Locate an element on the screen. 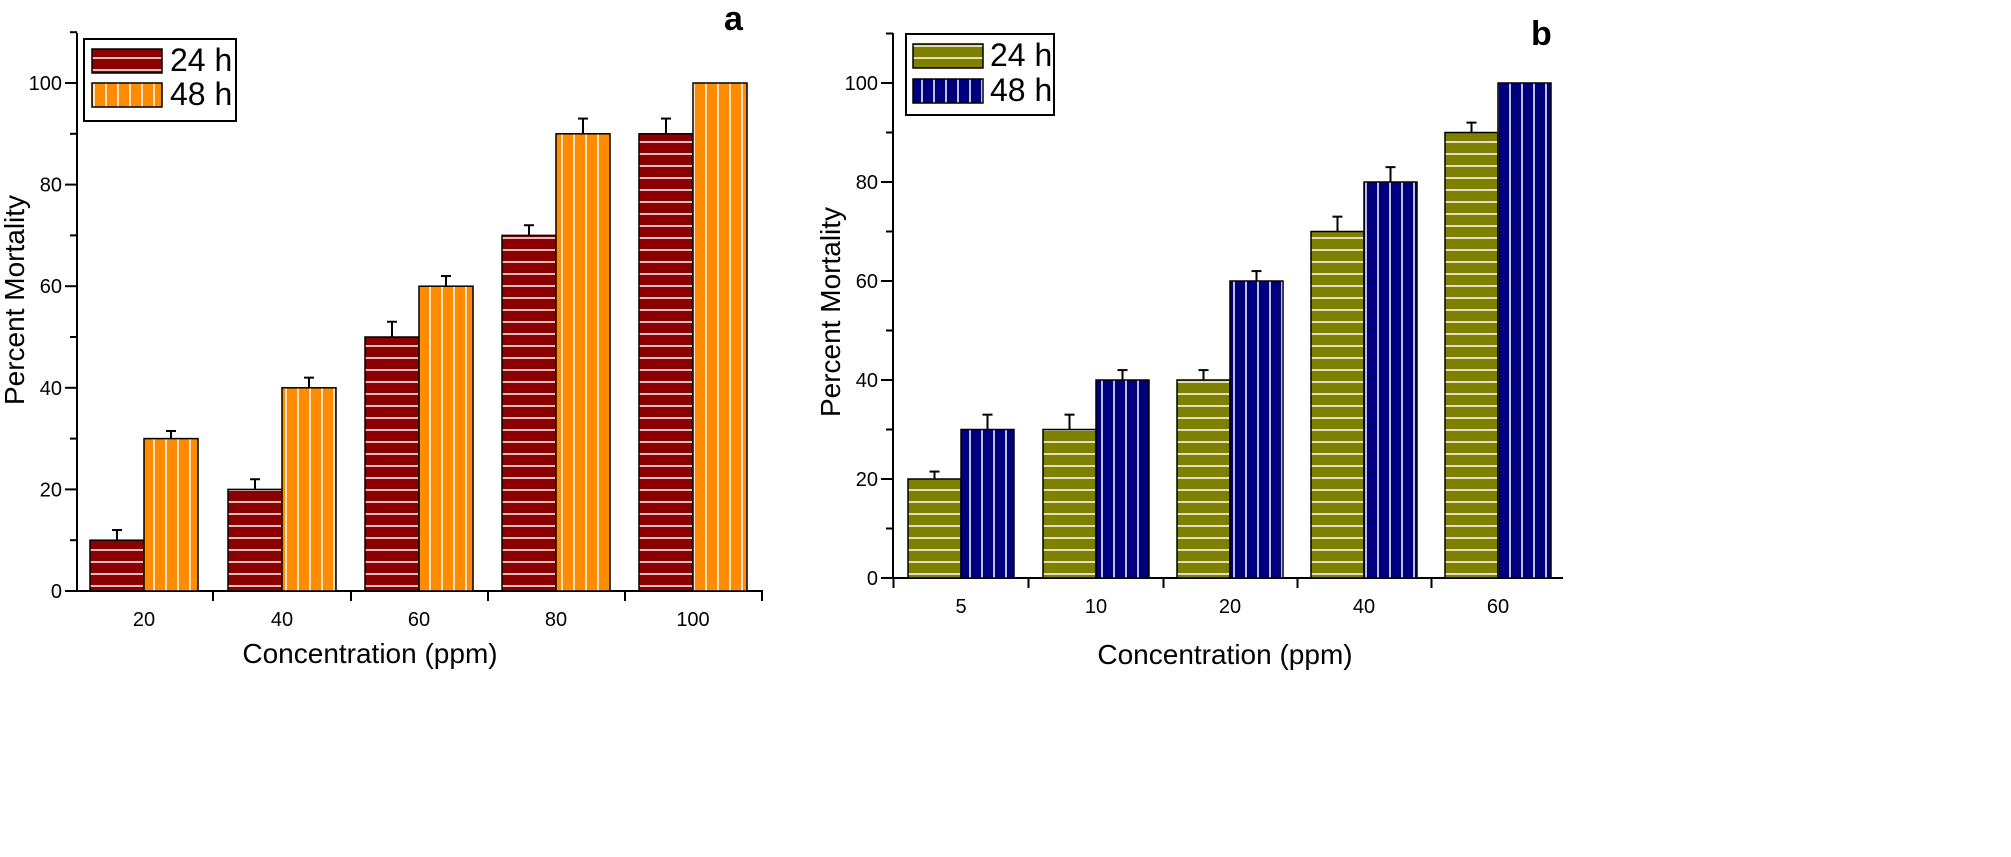 Image resolution: width=2011 pixels, height=857 pixels. x-tick-label: 100 is located at coordinates (692, 620).